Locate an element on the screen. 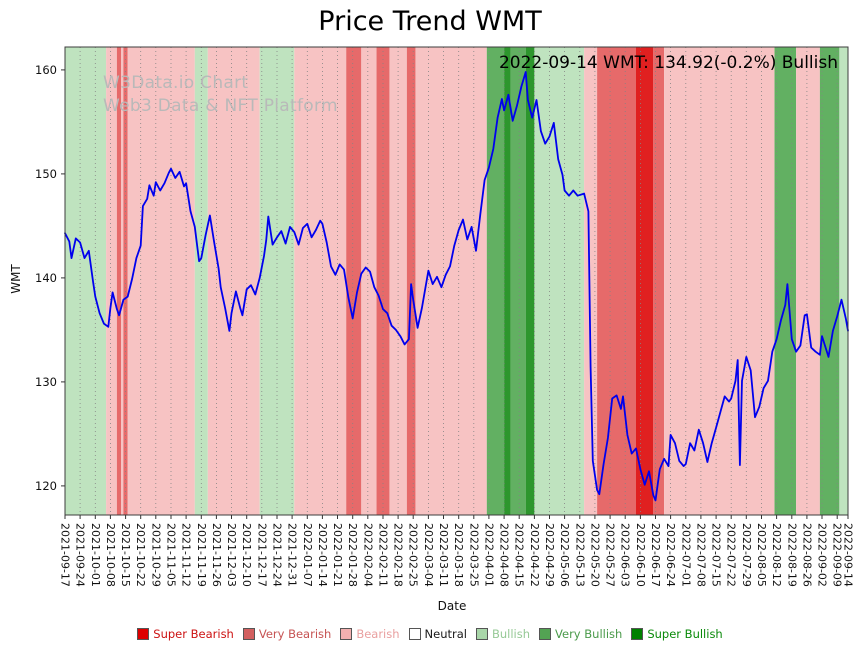 The width and height of the screenshot is (860, 646). legend-item-bearish: Bearish is located at coordinates (370, 634).